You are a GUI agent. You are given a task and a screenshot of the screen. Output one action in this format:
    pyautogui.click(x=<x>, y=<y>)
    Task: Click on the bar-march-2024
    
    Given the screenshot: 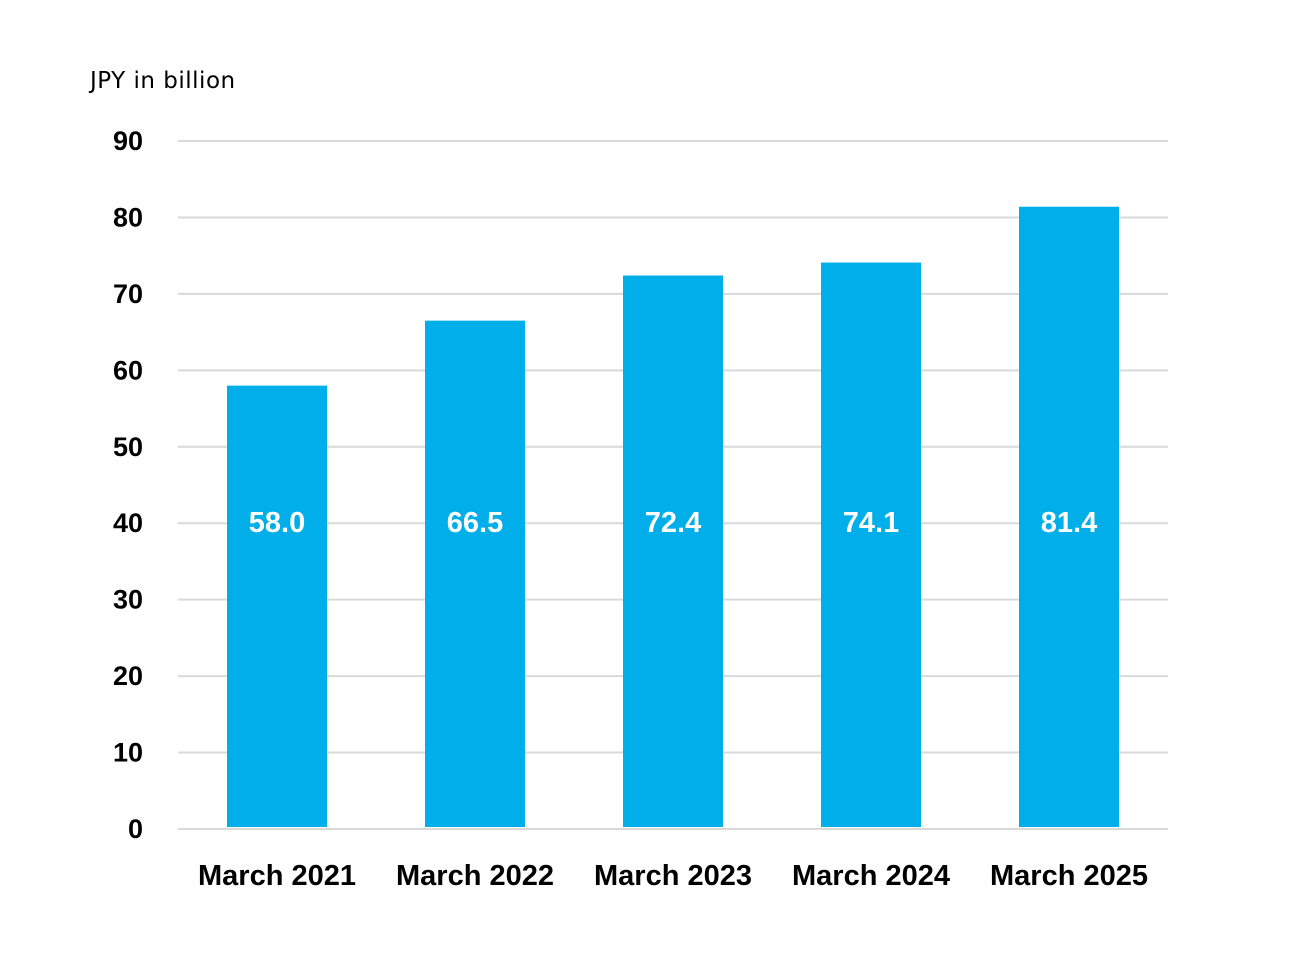 What is the action you would take?
    pyautogui.click(x=871, y=545)
    